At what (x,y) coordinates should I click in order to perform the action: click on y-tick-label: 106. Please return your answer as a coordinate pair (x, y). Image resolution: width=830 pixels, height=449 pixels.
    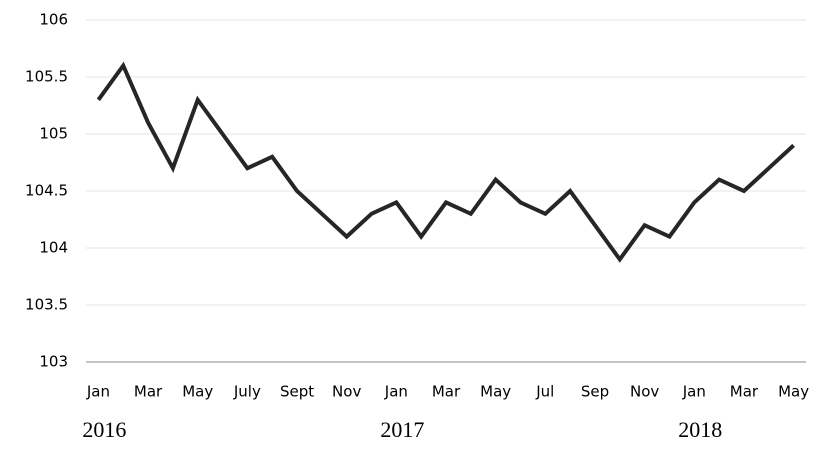
    Looking at the image, I should click on (53, 20).